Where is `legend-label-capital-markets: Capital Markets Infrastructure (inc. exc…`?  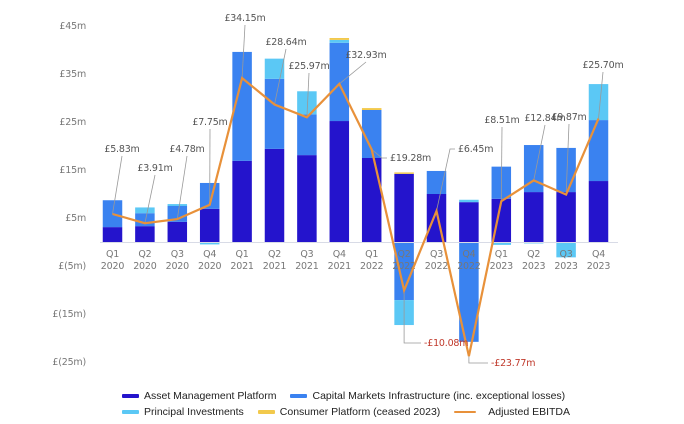 legend-label-capital-markets: Capital Markets Infrastructure (inc. exc… is located at coordinates (439, 396).